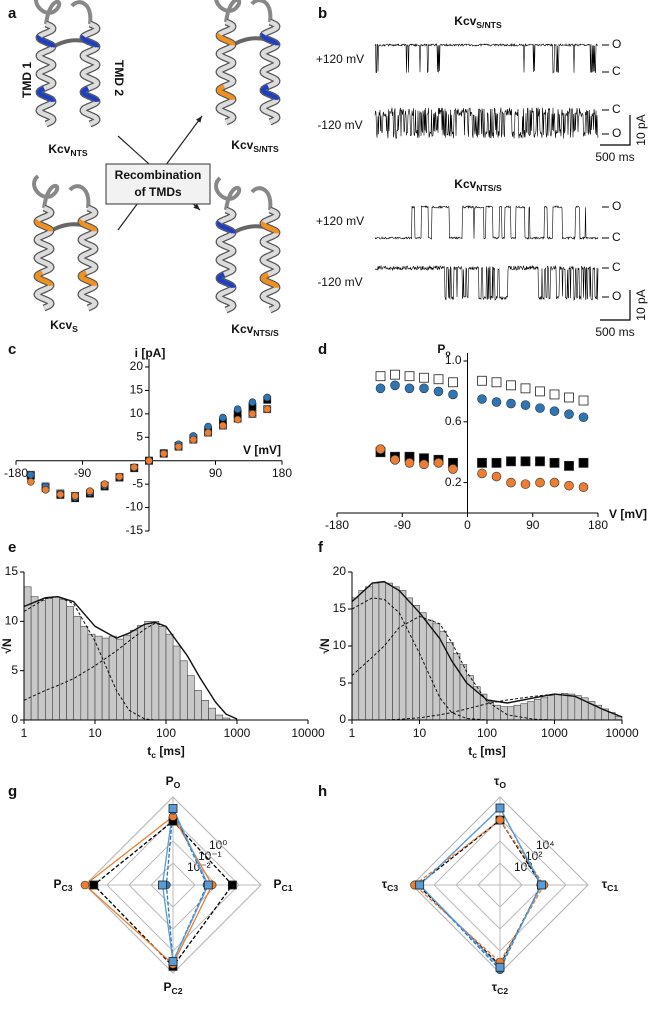  Describe the element at coordinates (64, 326) in the screenshot. I see `construct-label: KcvS` at that location.